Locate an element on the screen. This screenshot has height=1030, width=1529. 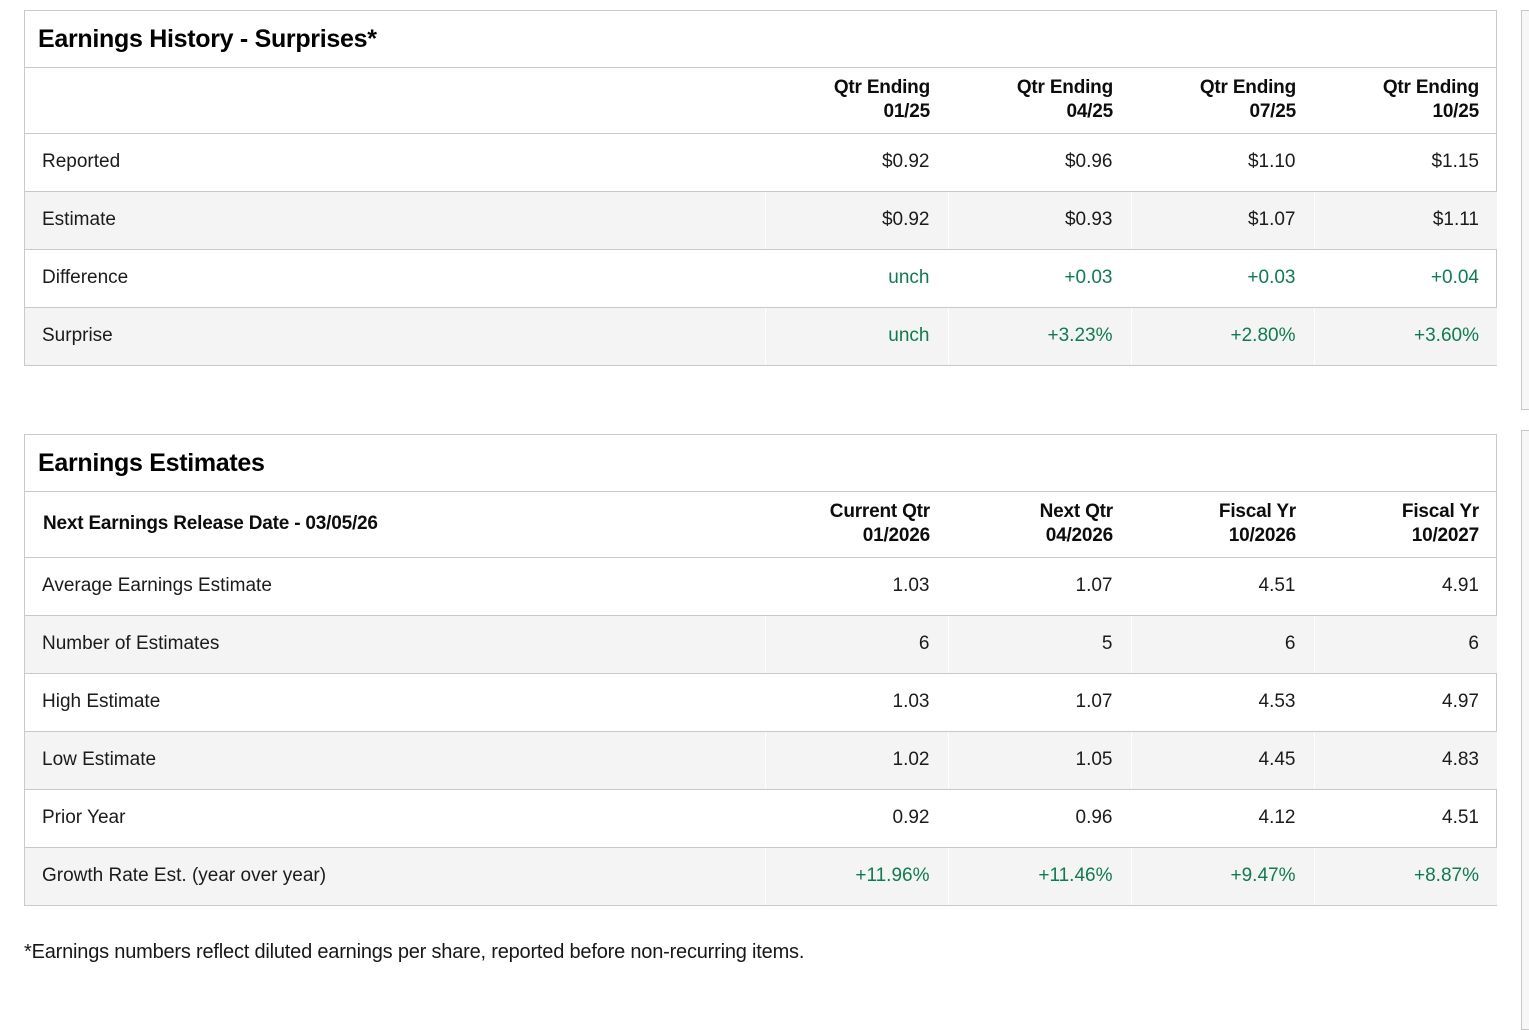
table-row: Surprise unch +3.23% +2.80% +3.60% is located at coordinates (761, 336).